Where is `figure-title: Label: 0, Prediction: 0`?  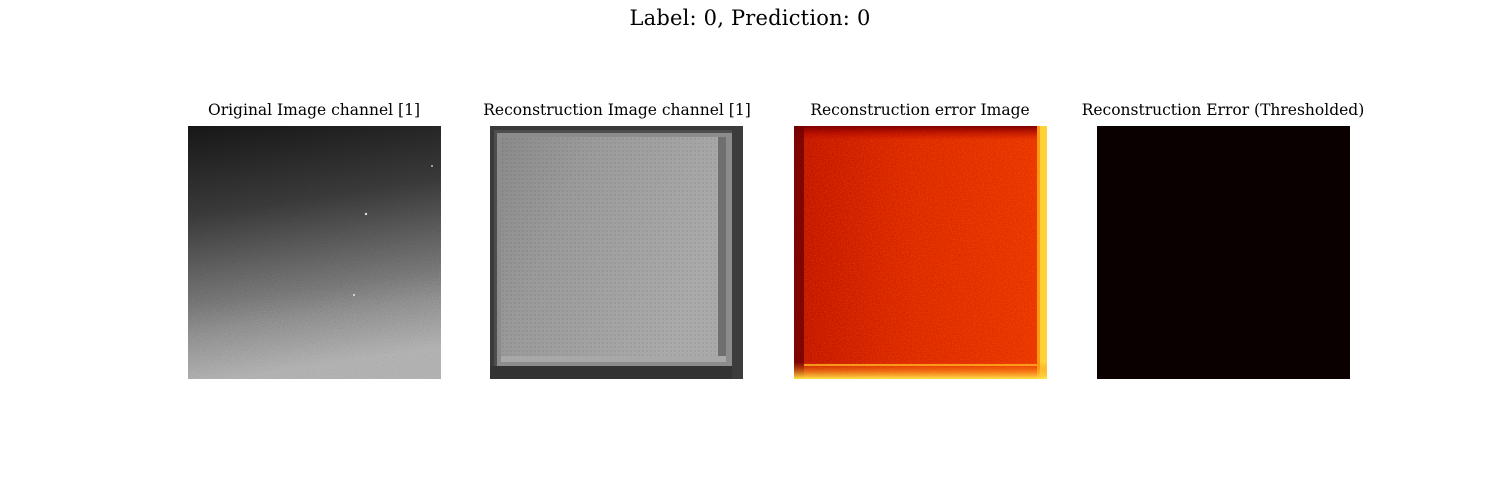
figure-title: Label: 0, Prediction: 0 is located at coordinates (750, 18).